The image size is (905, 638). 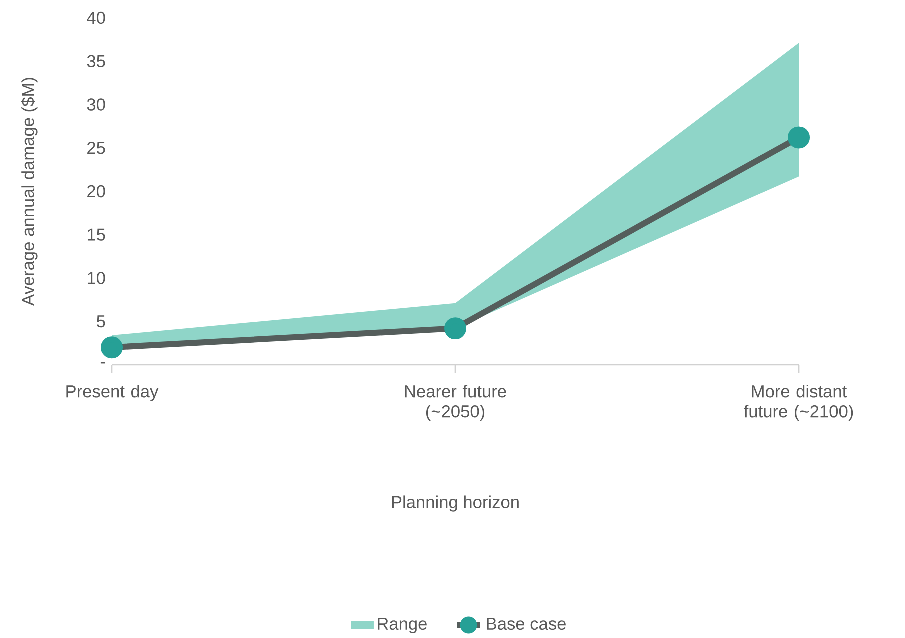 I want to click on text: Range, so click(x=402, y=626).